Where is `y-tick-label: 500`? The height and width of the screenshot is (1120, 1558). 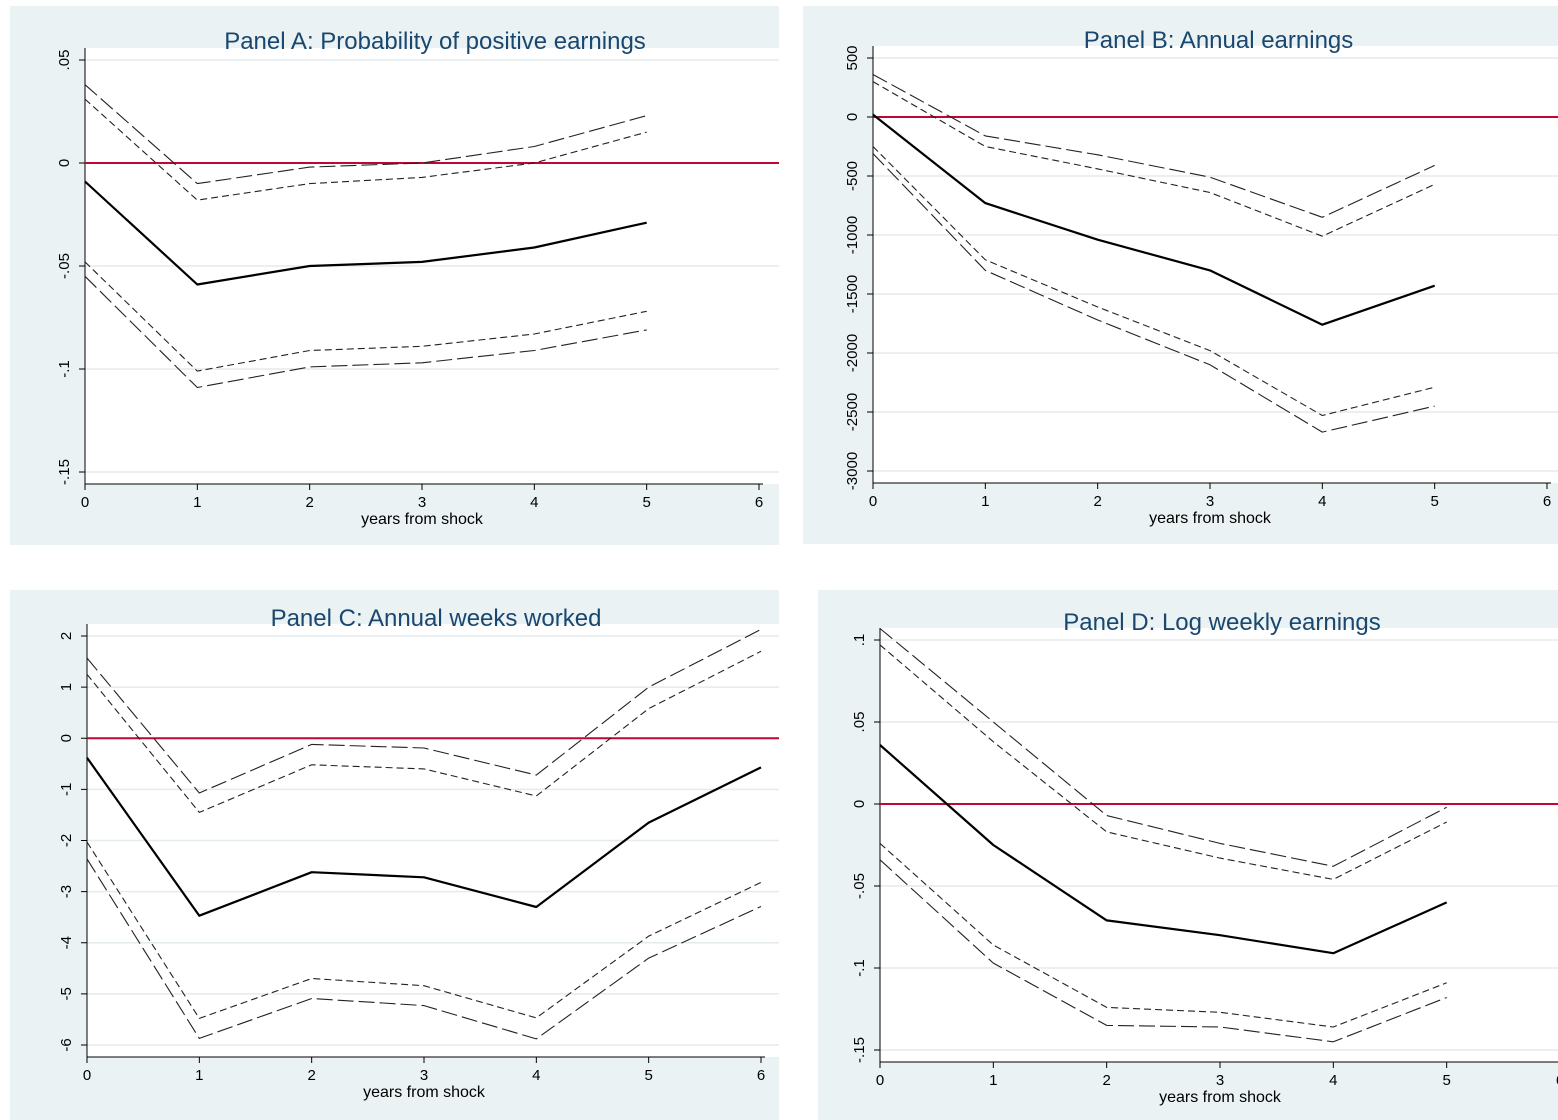 y-tick-label: 500 is located at coordinates (852, 57).